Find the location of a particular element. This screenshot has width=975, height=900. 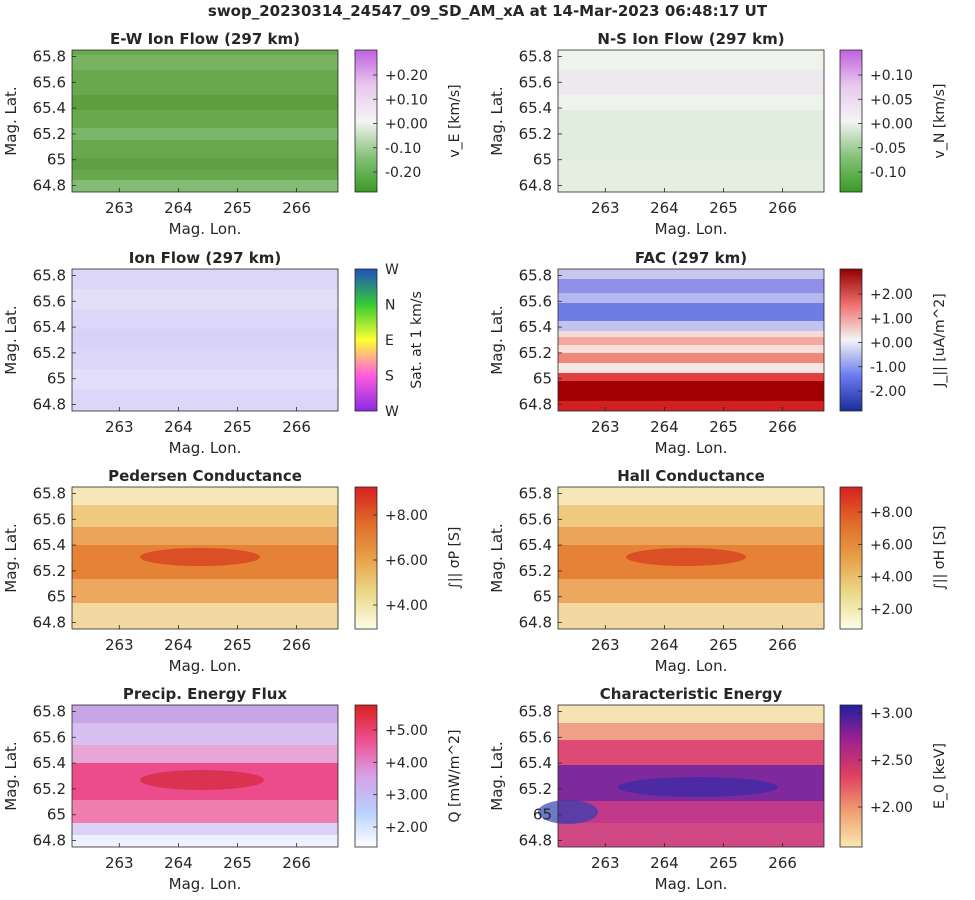

colorbar-tick-label: N is located at coordinates (390, 306).